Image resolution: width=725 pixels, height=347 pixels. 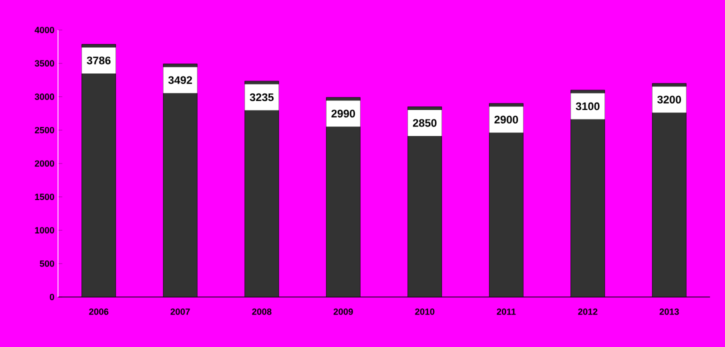 I want to click on x-tick-label: 2008, so click(x=262, y=311).